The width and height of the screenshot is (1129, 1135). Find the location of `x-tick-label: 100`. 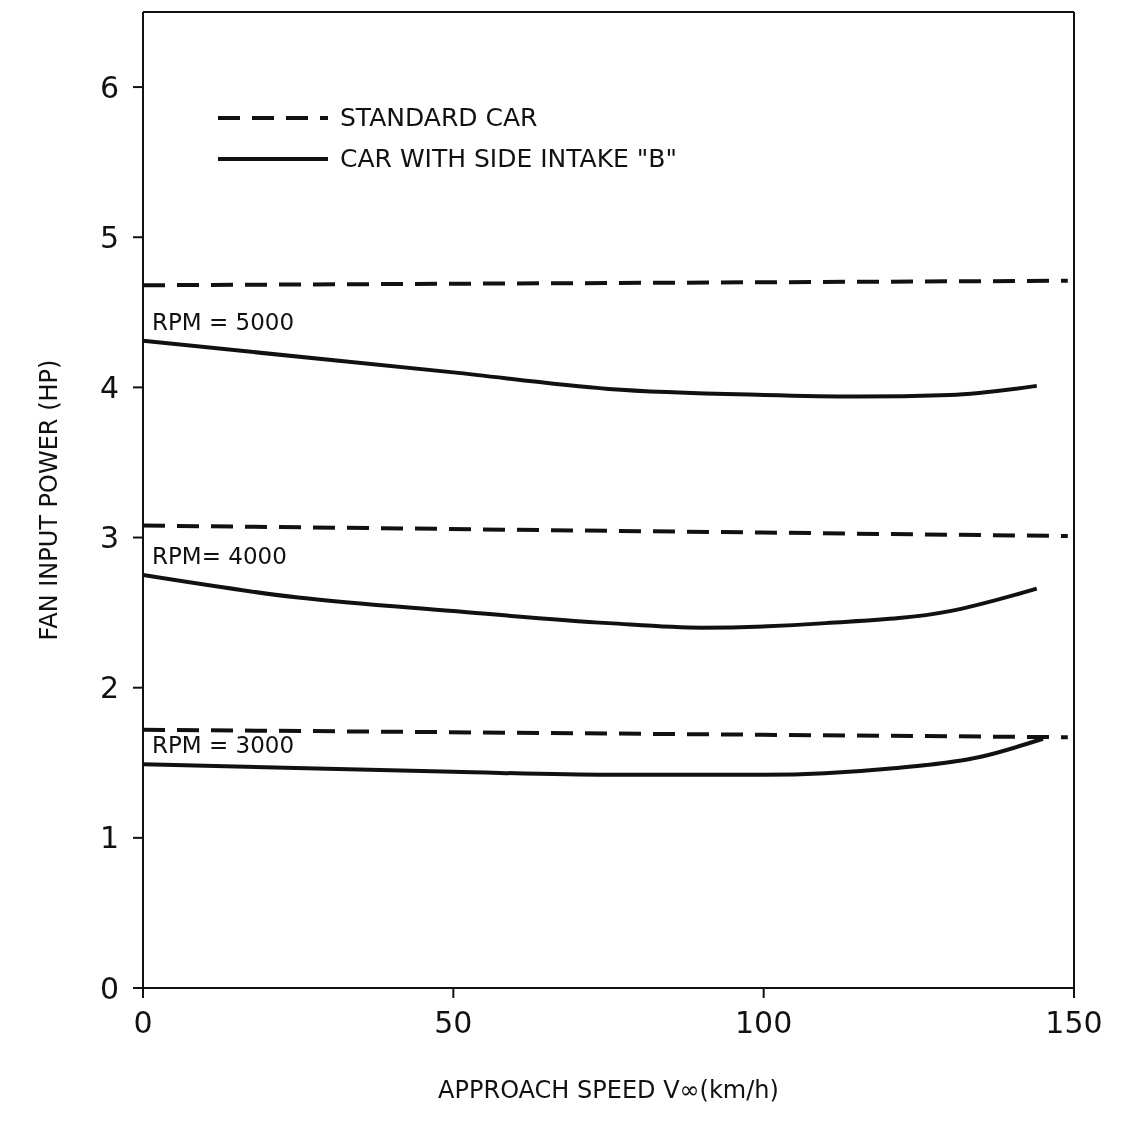

x-tick-label: 100 is located at coordinates (764, 1023).